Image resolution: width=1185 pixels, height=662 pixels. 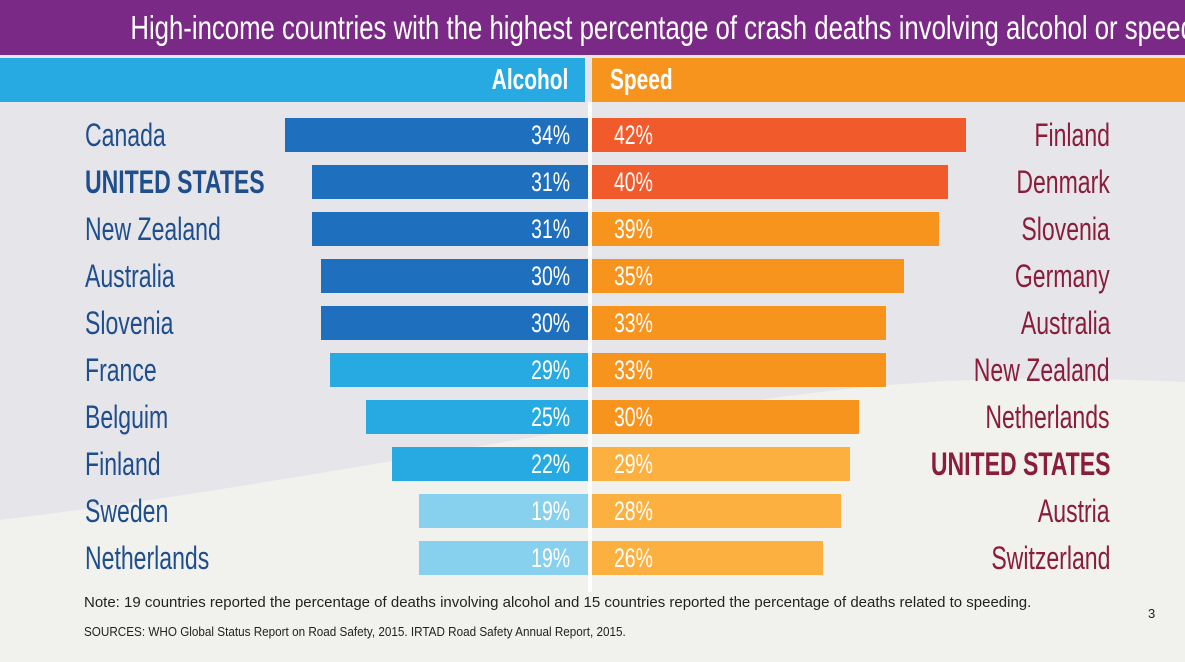 I want to click on speed-country-label: Slovenia, so click(x=1065, y=229).